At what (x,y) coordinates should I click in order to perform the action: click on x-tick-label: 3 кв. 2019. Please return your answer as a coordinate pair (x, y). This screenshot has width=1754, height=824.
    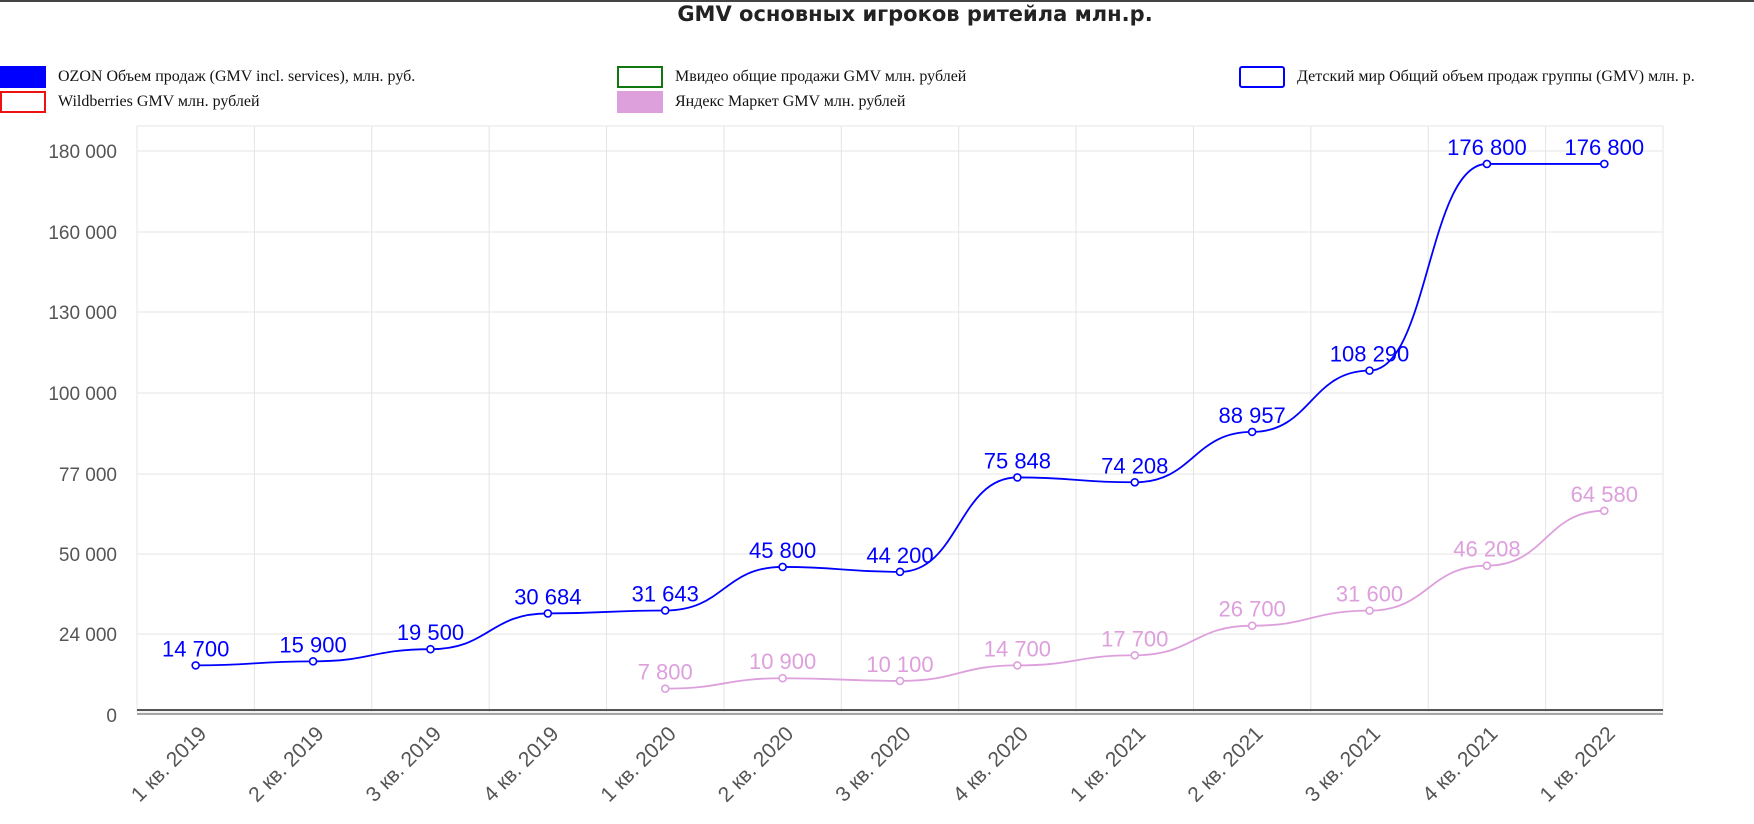
    Looking at the image, I should click on (404, 764).